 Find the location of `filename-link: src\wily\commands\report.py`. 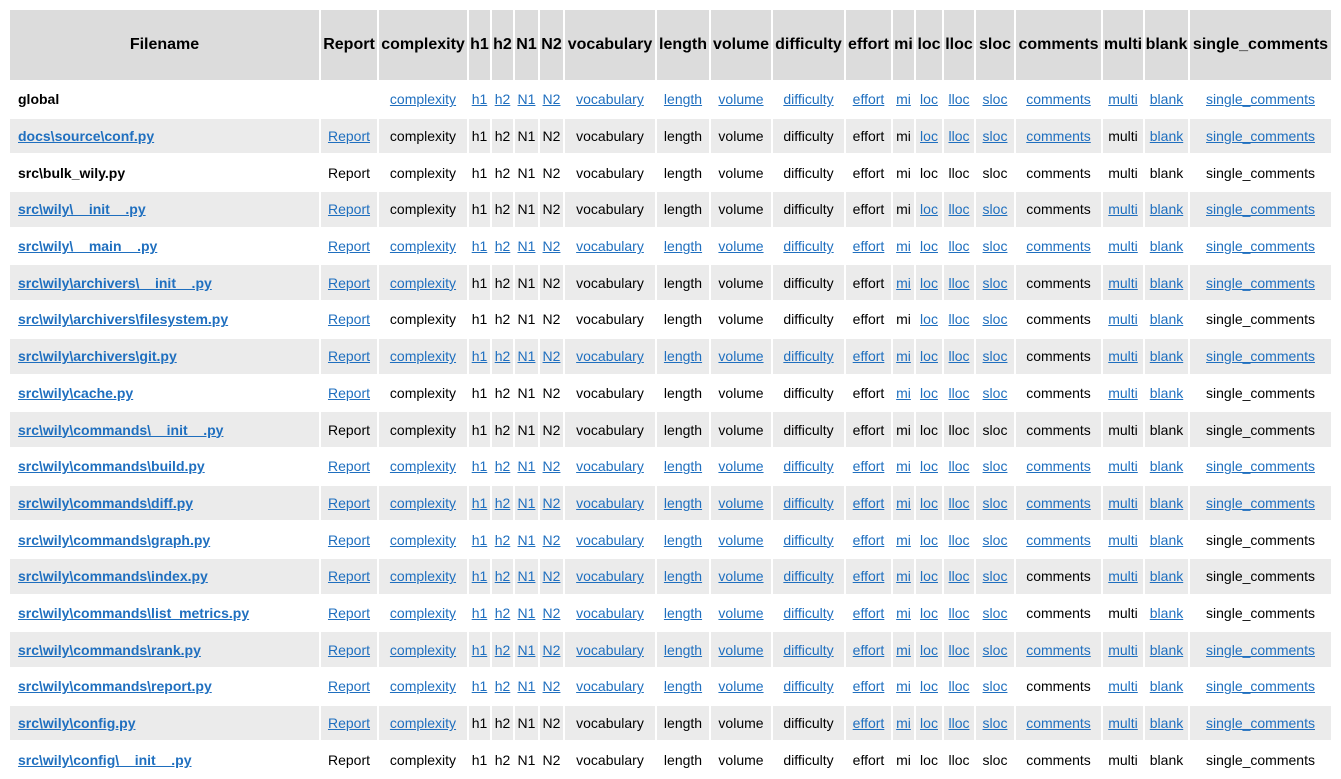

filename-link: src\wily\commands\report.py is located at coordinates (115, 686).